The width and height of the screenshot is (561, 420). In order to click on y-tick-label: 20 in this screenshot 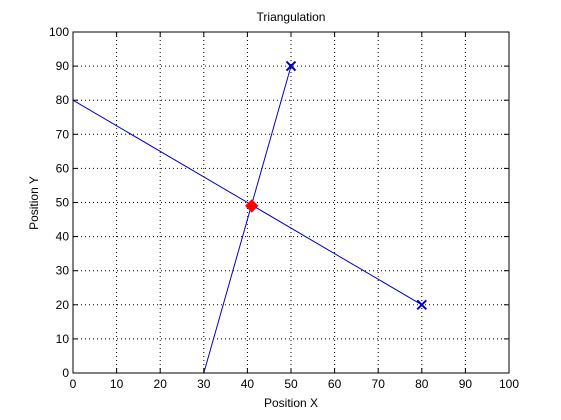, I will do `click(63, 305)`.